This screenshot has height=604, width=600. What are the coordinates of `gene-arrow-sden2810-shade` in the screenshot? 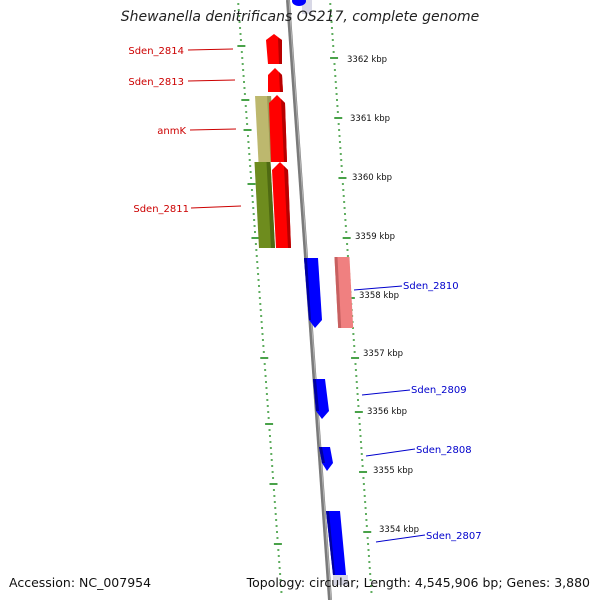 It's located at (307, 289).